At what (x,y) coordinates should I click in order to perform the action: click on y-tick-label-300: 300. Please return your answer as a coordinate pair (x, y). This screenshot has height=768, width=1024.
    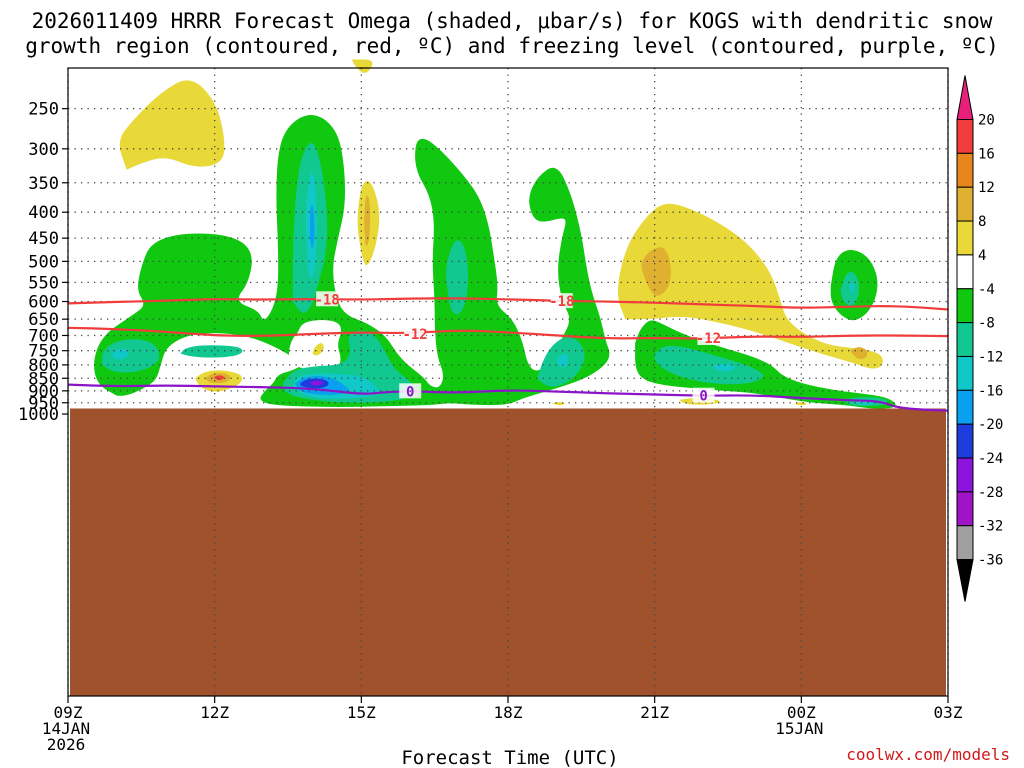
    Looking at the image, I should click on (43, 150).